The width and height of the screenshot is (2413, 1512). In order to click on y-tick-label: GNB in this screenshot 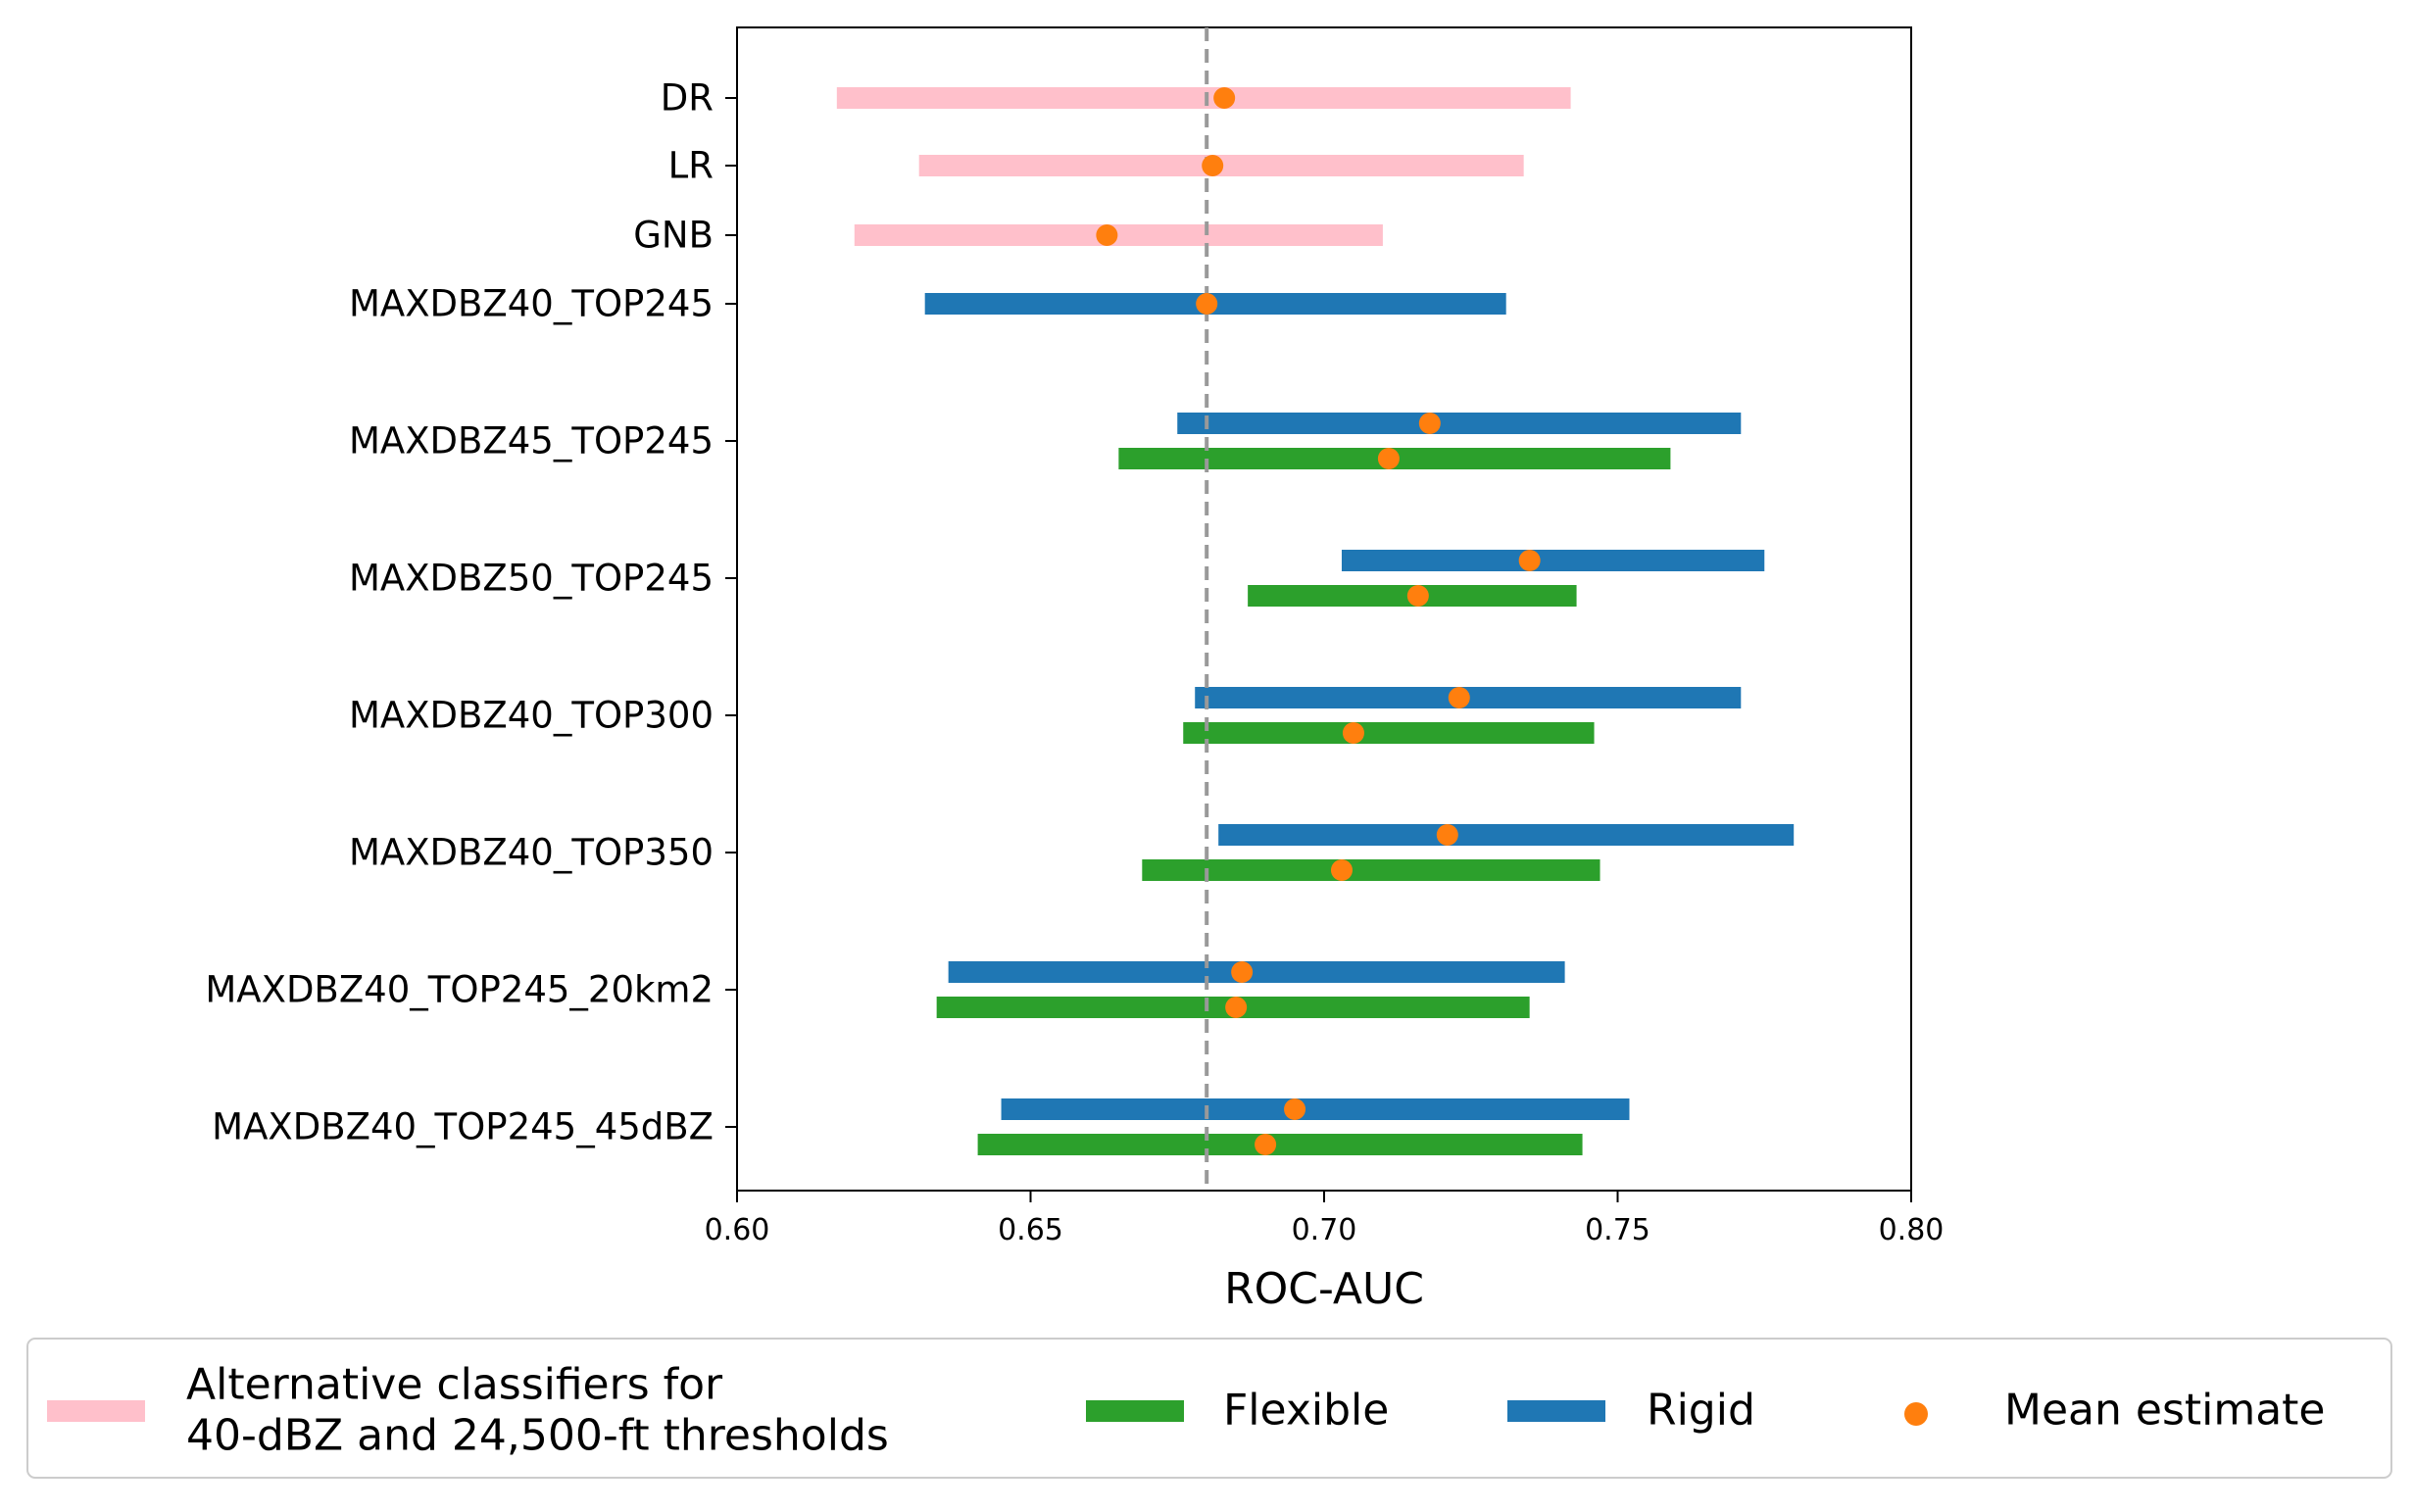, I will do `click(674, 236)`.